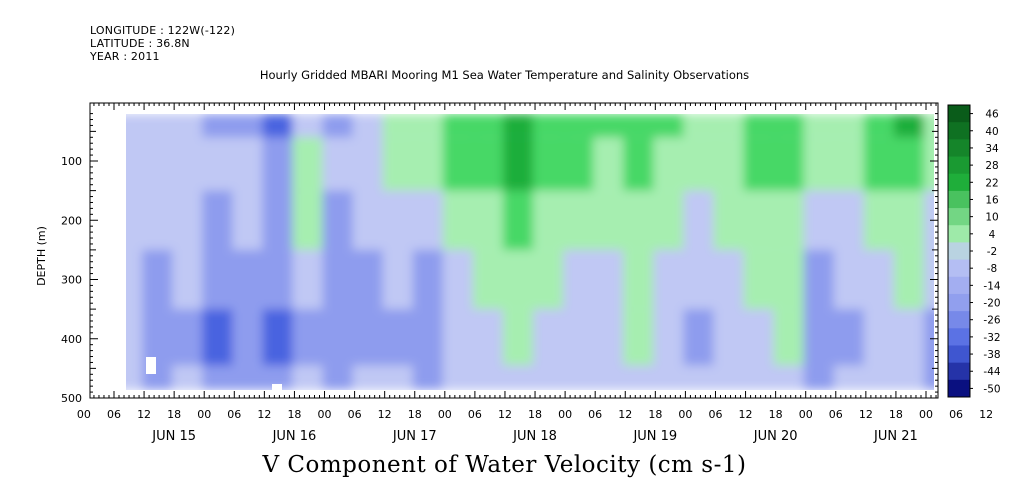 The width and height of the screenshot is (1009, 504). Describe the element at coordinates (991, 183) in the screenshot. I see `colorbar-label: 22` at that location.